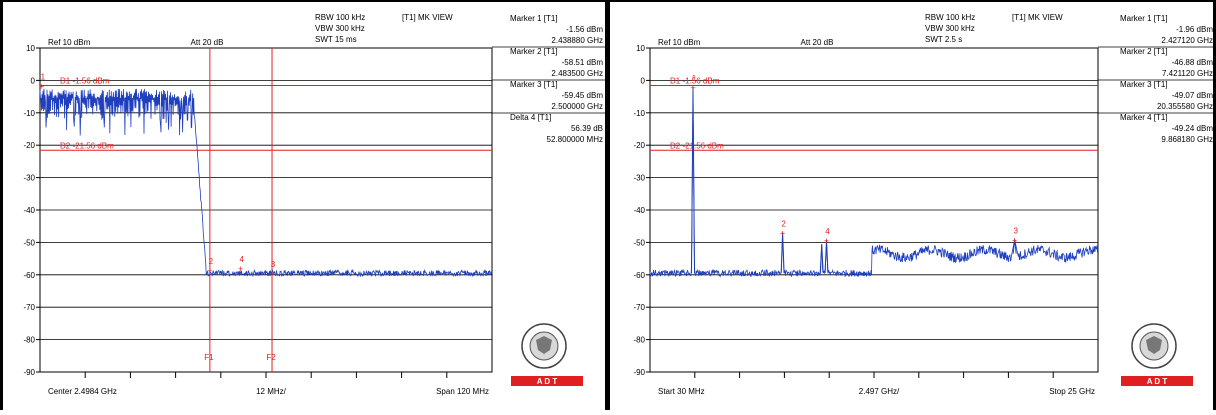  Describe the element at coordinates (584, 29) in the screenshot. I see `marker-table-level: -1.56 dBm` at that location.